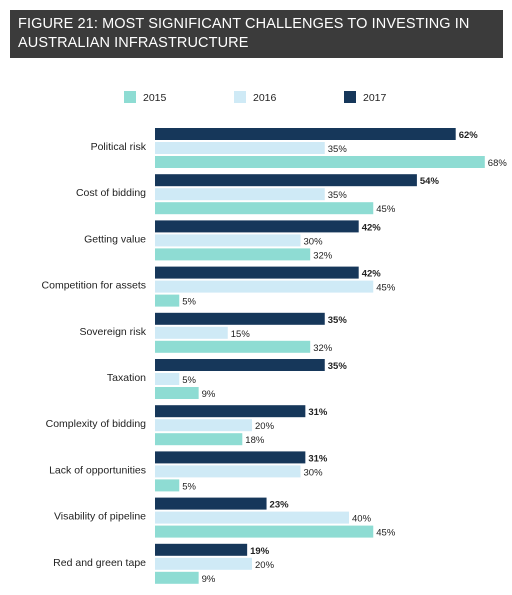 Image resolution: width=512 pixels, height=595 pixels. What do you see at coordinates (228, 471) in the screenshot?
I see `bar-lack-of-opportunities-2016` at bounding box center [228, 471].